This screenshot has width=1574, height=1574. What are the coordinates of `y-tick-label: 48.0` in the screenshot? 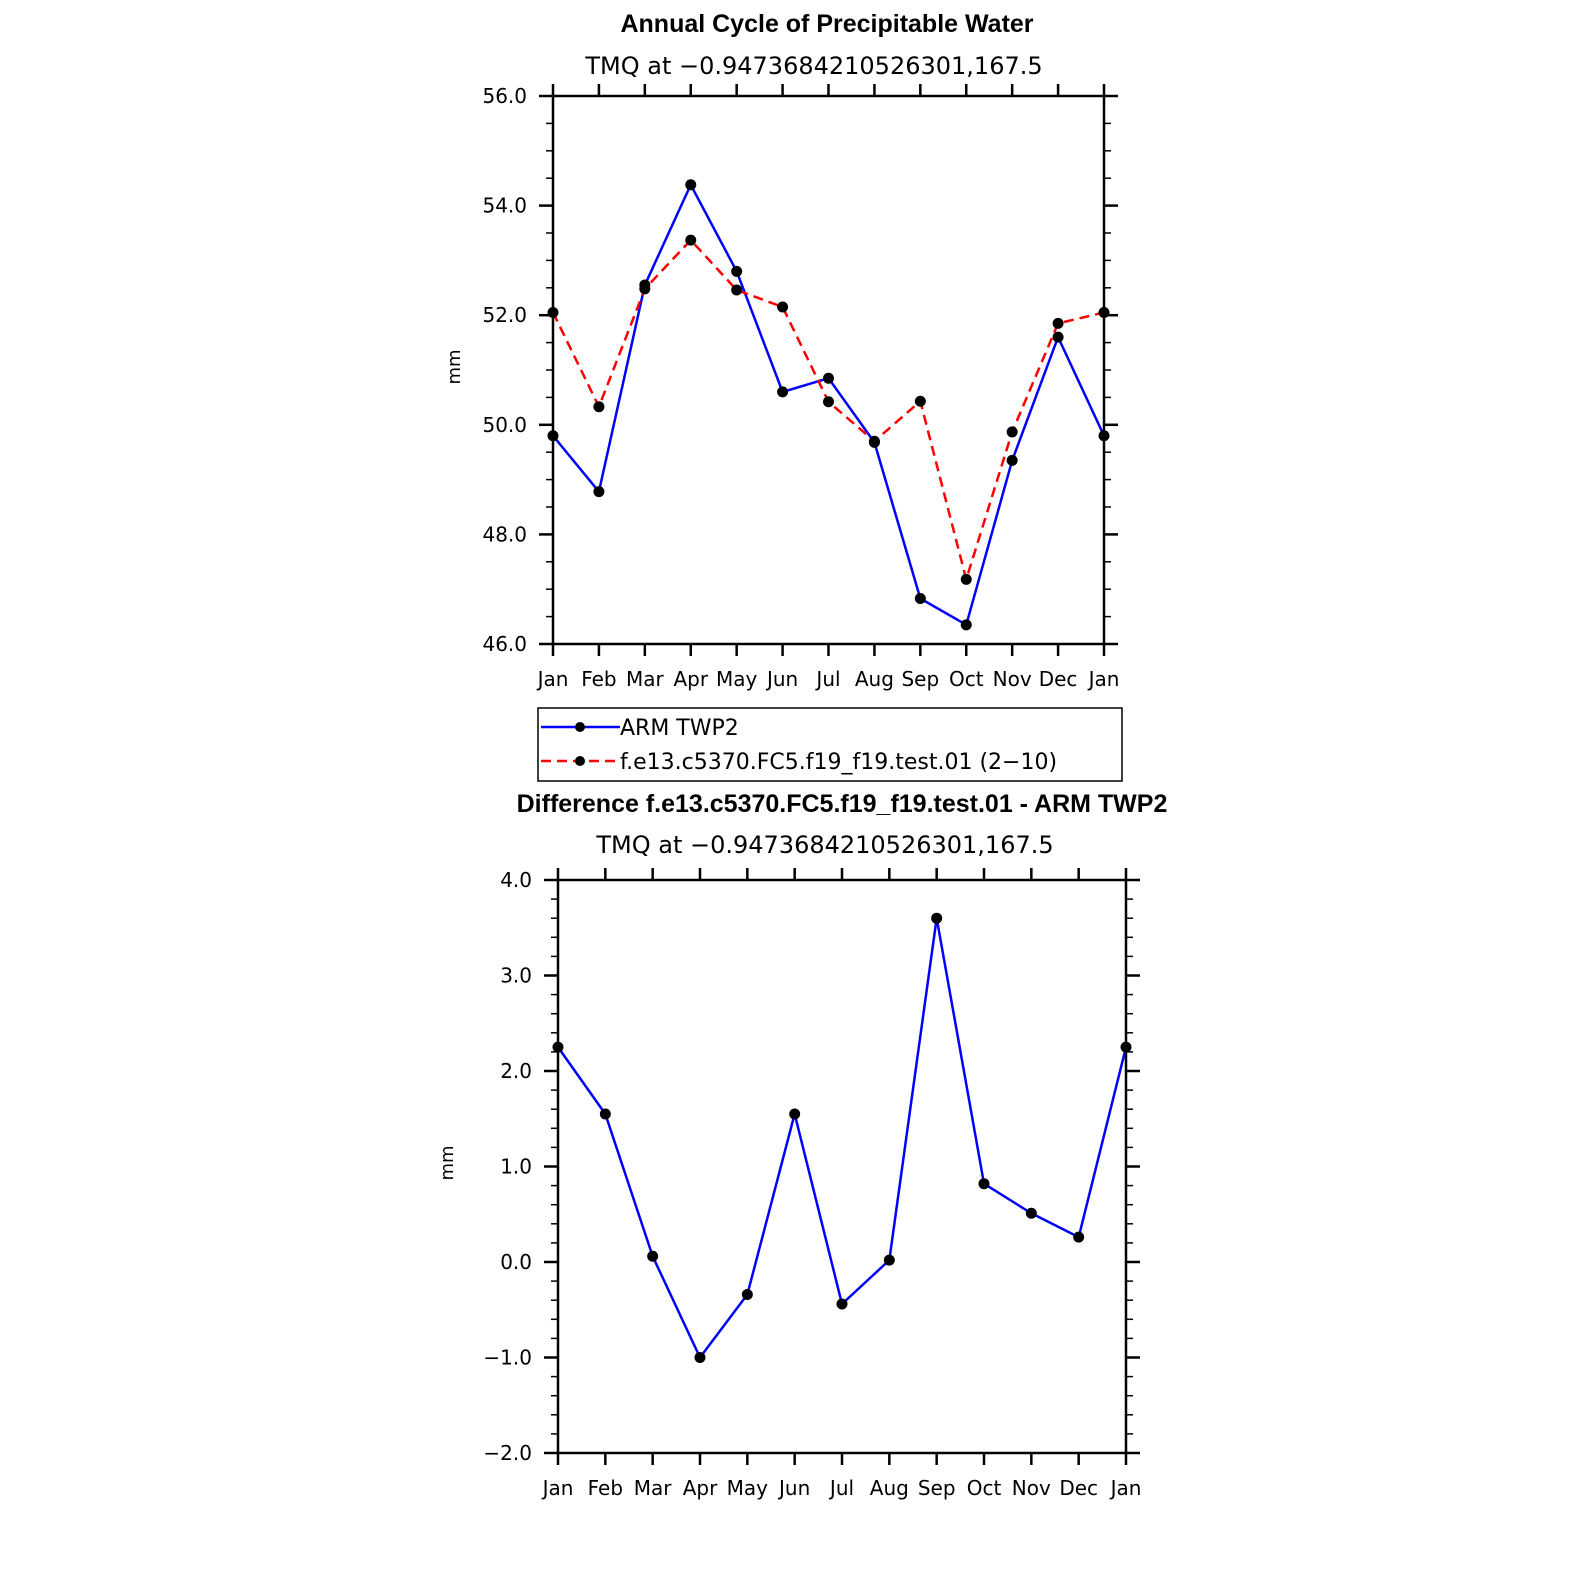 It's located at (504, 534).